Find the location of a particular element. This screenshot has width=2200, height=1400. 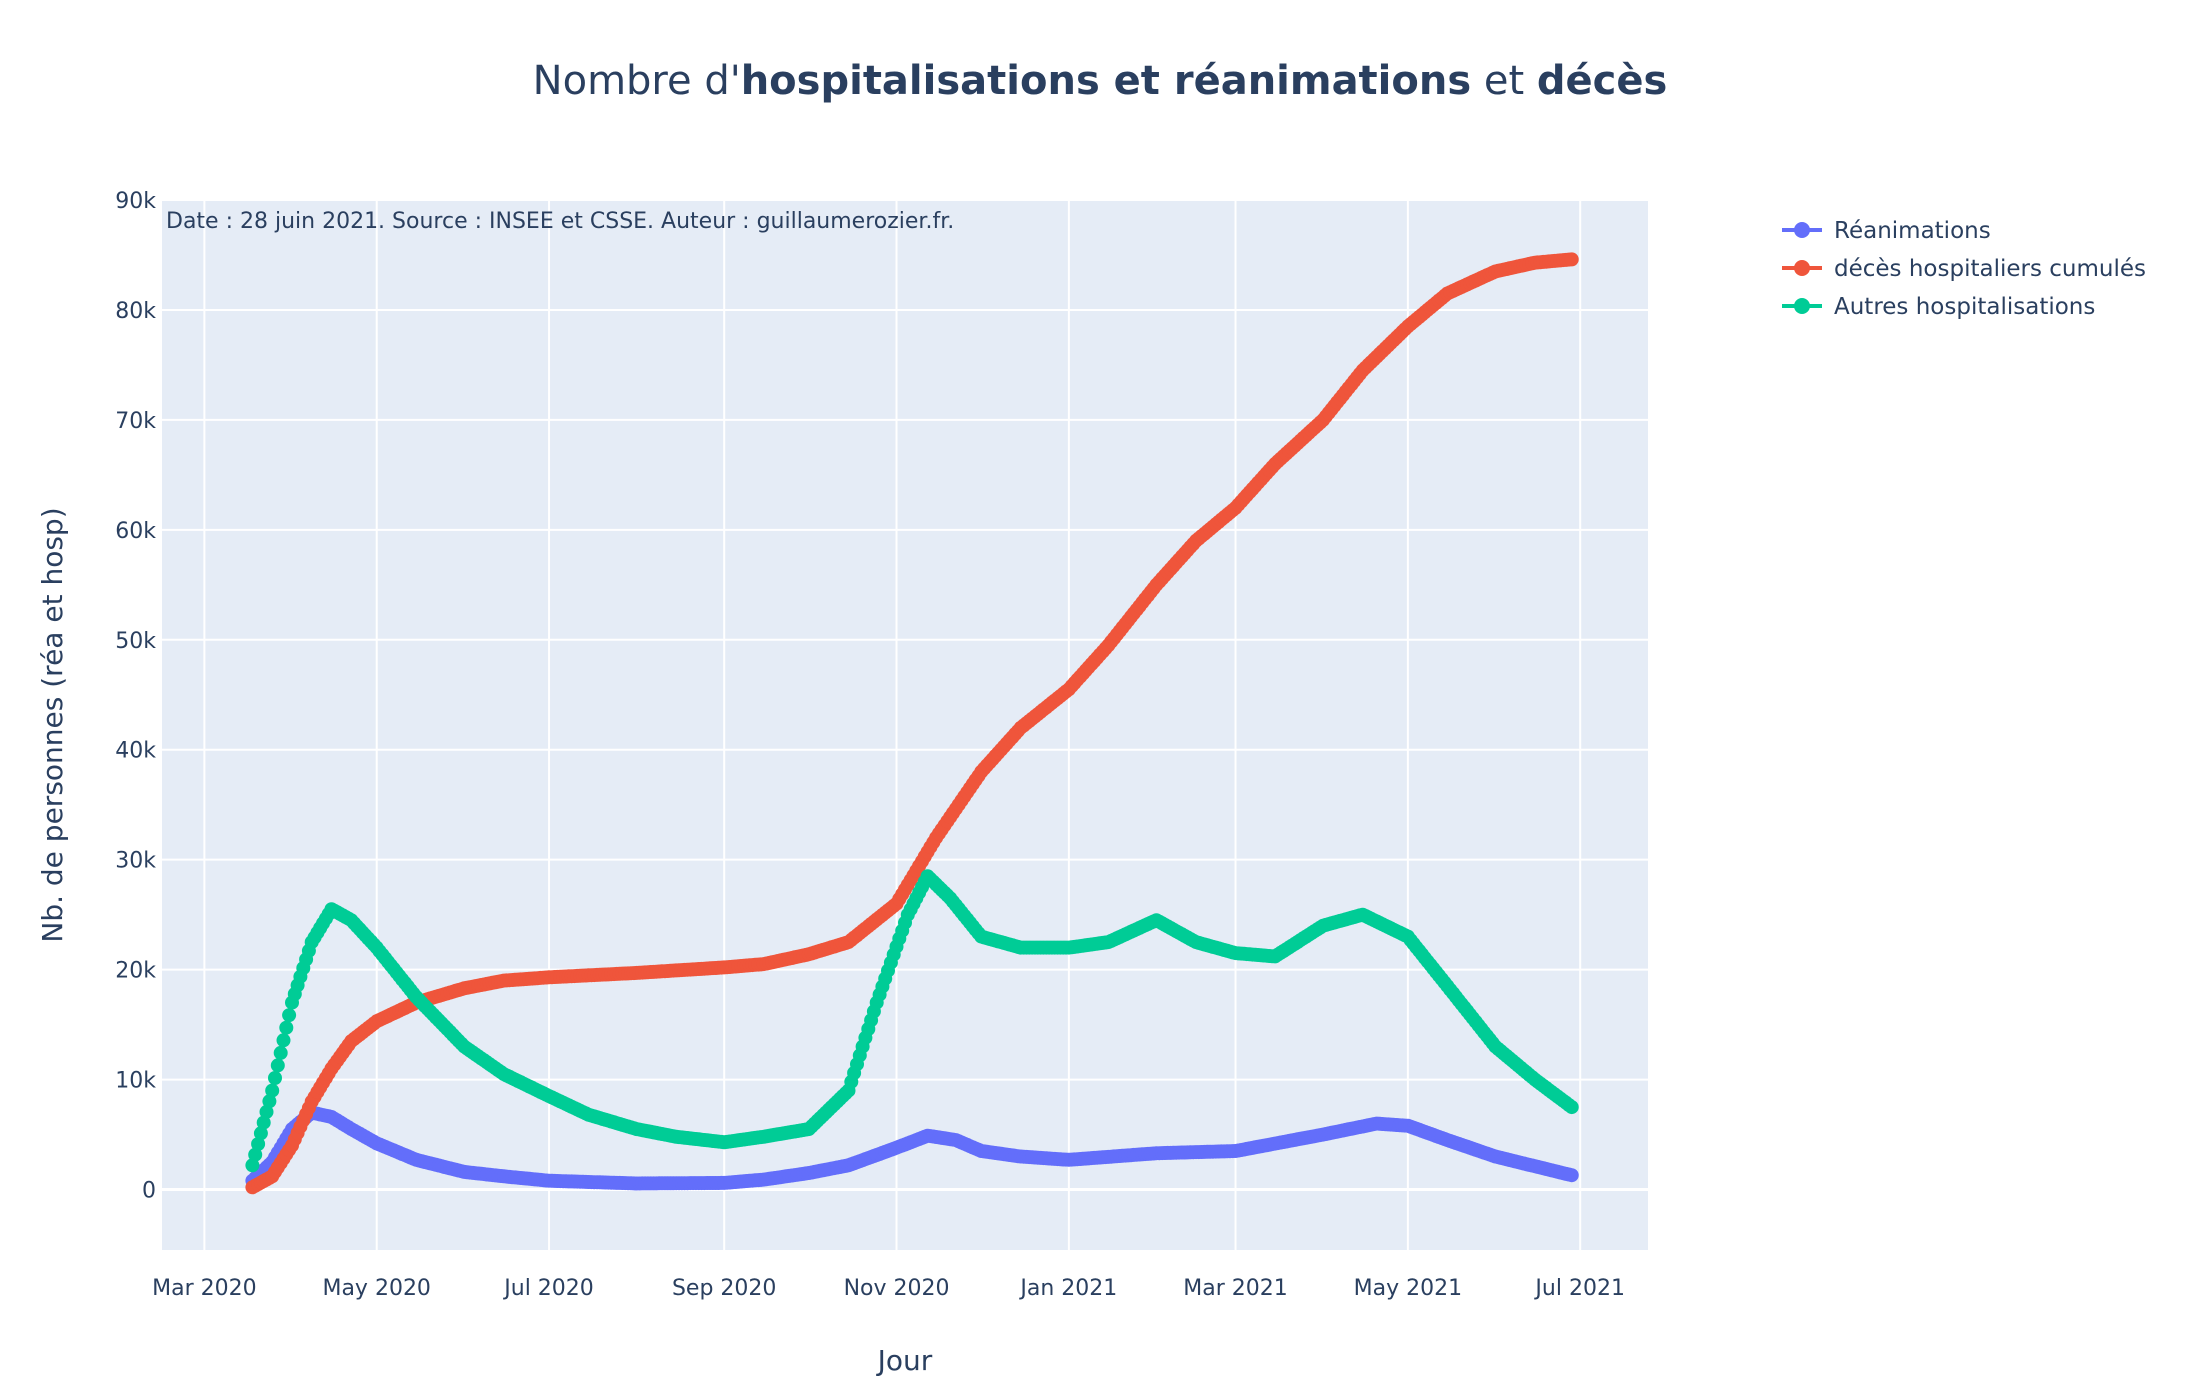

y-tick-label: 20k is located at coordinates (135, 971).